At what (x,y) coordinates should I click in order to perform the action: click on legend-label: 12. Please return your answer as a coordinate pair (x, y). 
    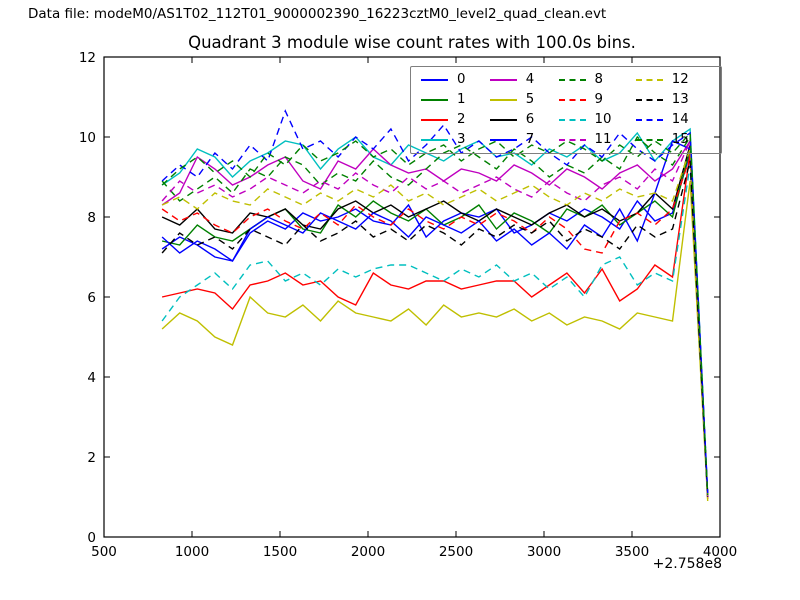
    Looking at the image, I should click on (680, 80).